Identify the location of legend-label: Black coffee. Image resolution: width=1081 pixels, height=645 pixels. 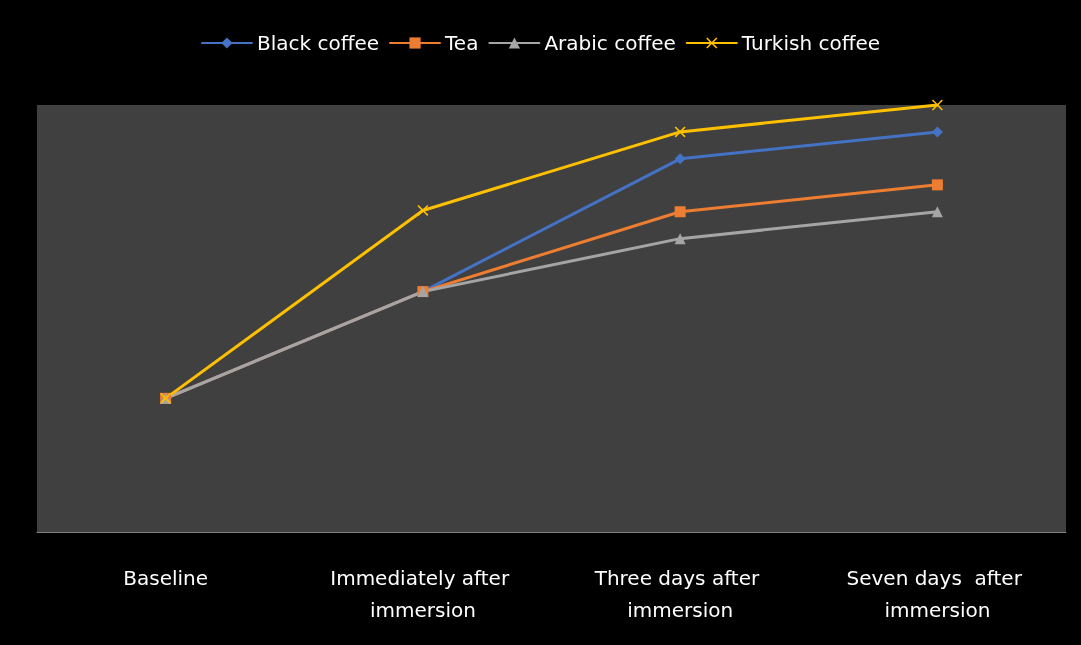
(318, 43).